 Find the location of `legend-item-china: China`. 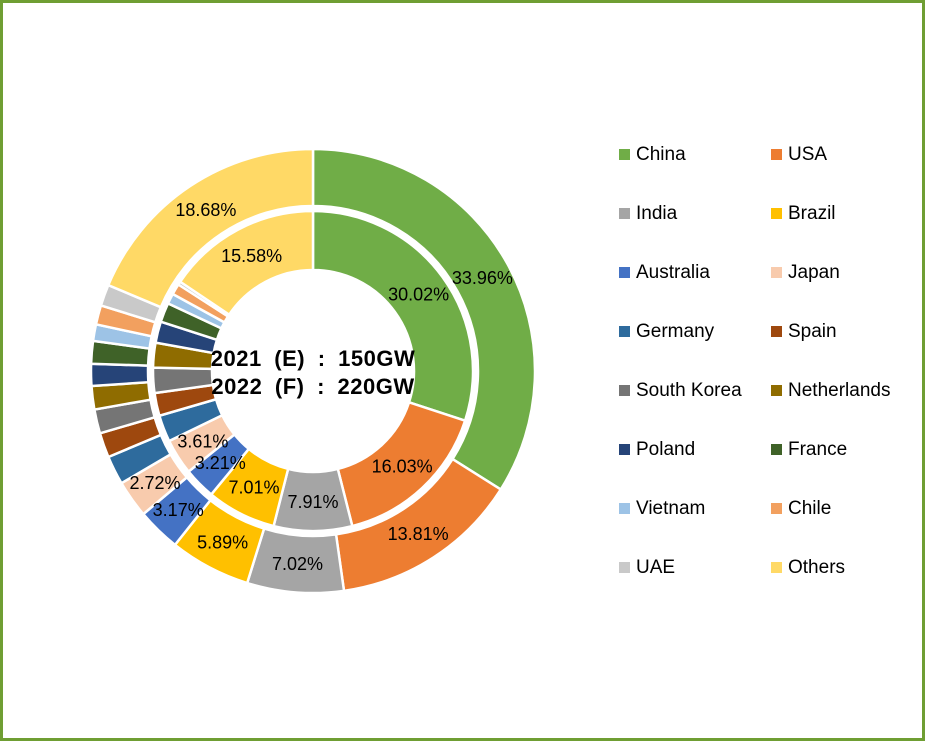

legend-item-china: China is located at coordinates (695, 155).